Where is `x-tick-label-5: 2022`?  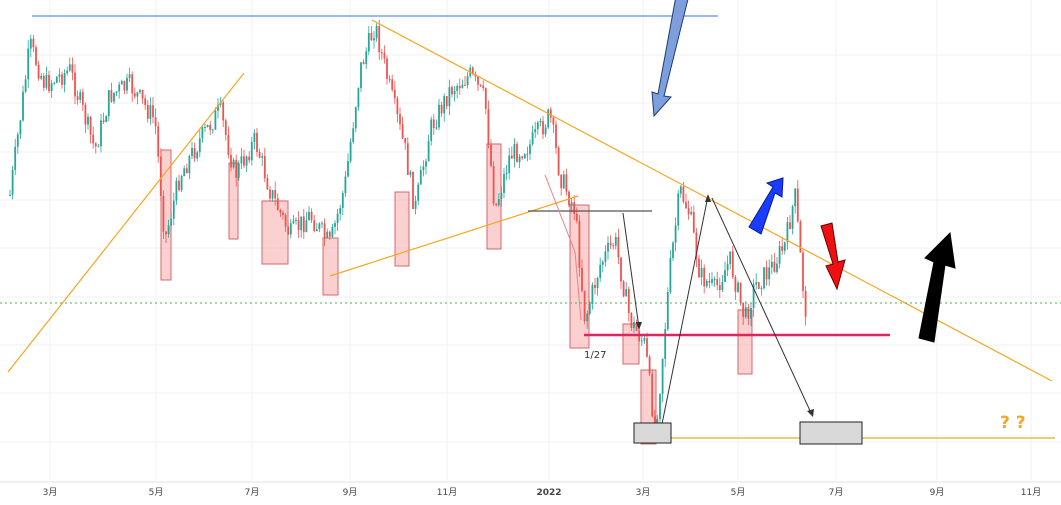 x-tick-label-5: 2022 is located at coordinates (548, 493).